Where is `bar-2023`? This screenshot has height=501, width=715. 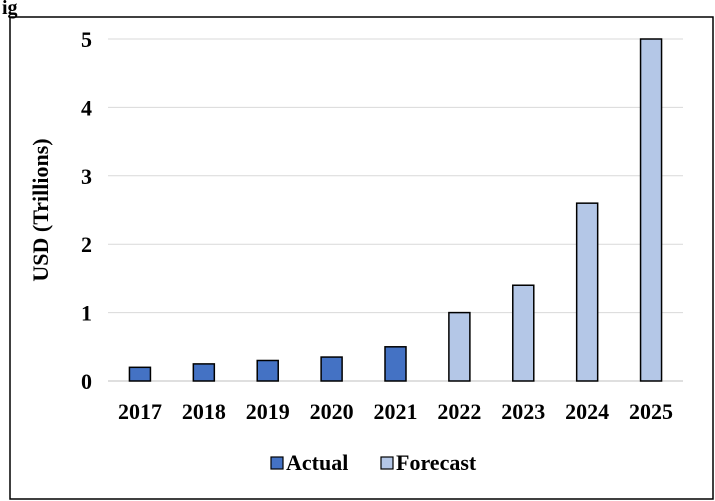 bar-2023 is located at coordinates (523, 333).